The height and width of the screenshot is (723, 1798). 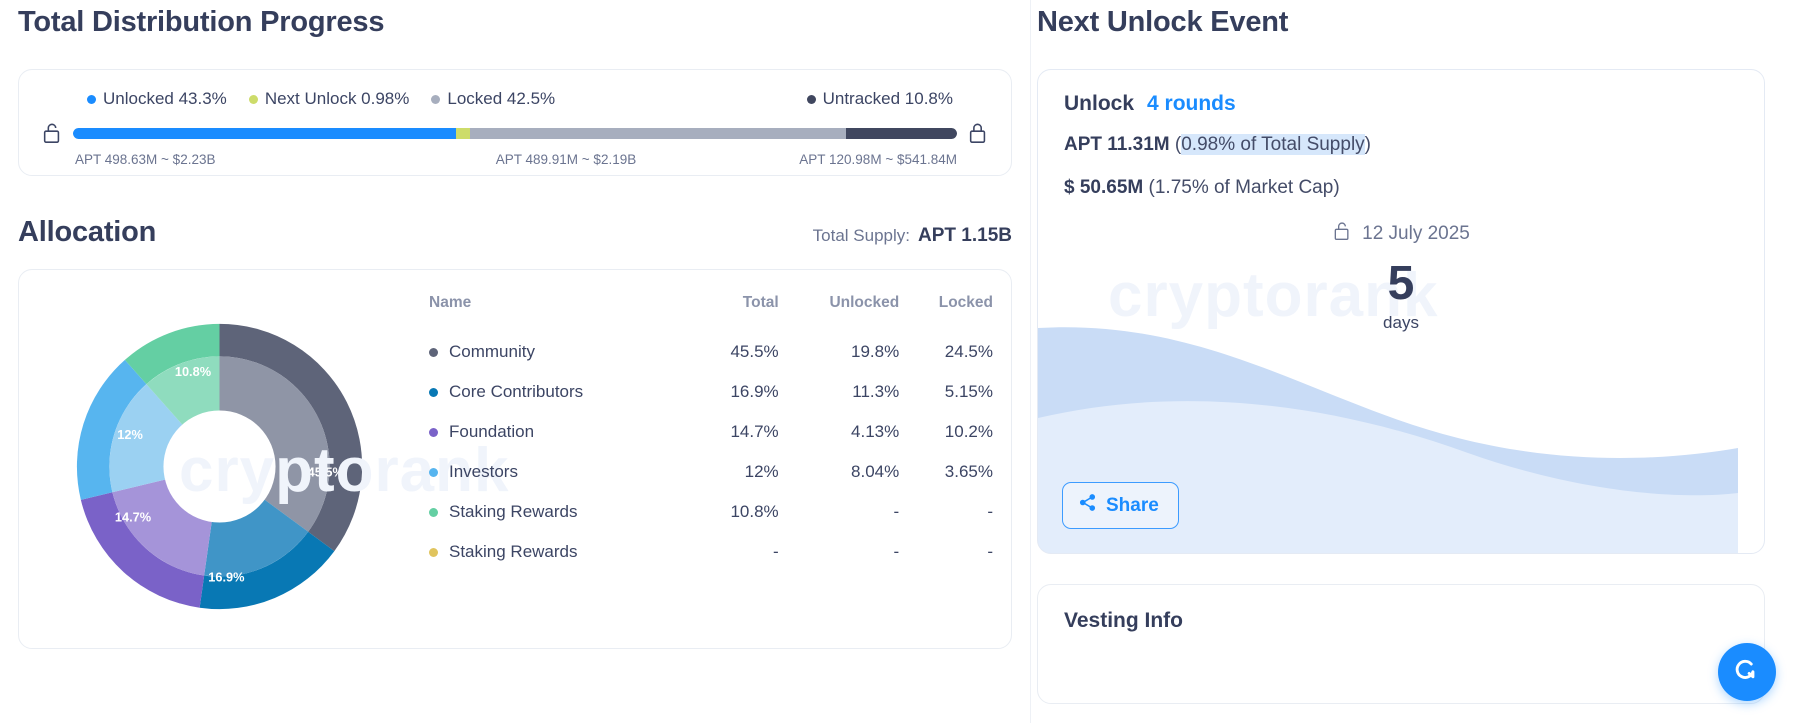 I want to click on column-header-unlocked: Unlocked, so click(x=864, y=302).